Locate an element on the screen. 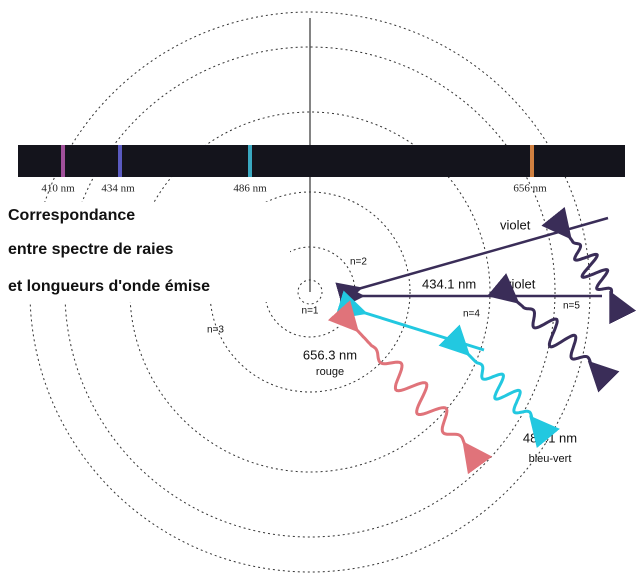 This screenshot has height=575, width=644. title-line: Correspondance is located at coordinates (71, 215).